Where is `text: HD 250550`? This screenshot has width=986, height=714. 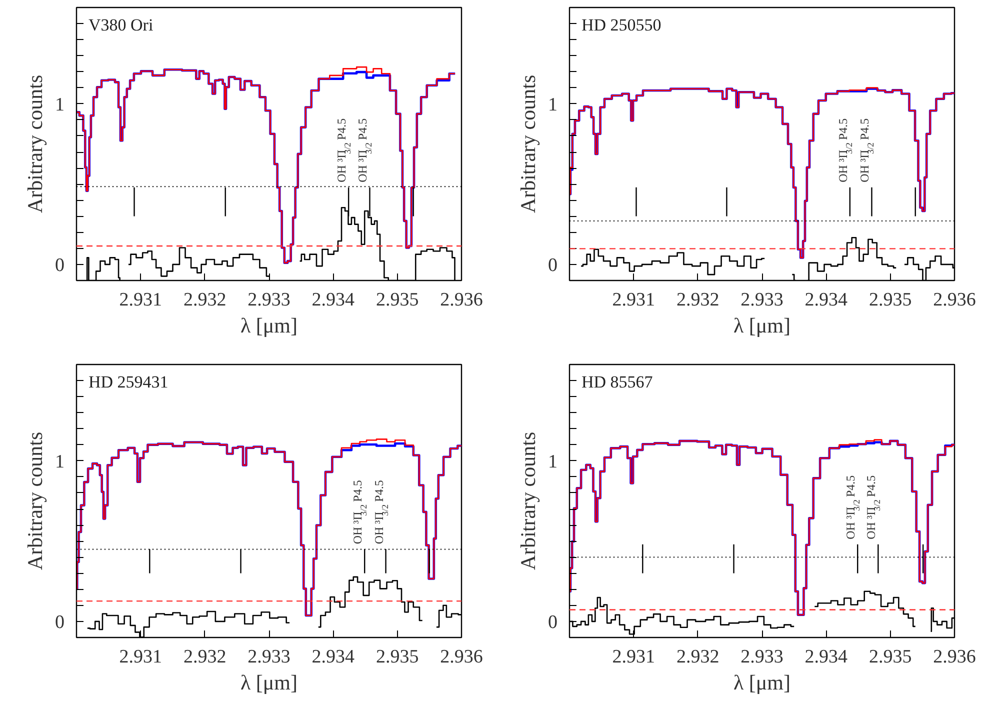
text: HD 250550 is located at coordinates (622, 25).